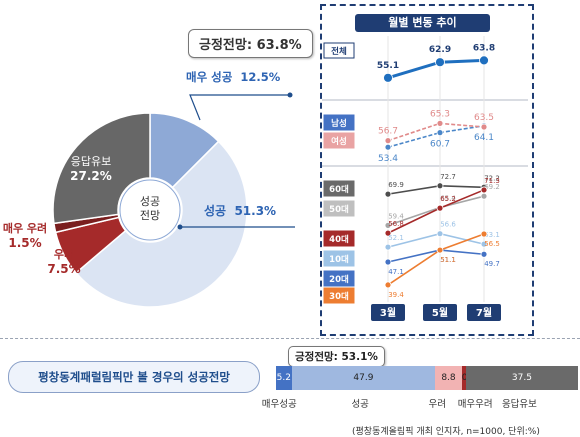  I want to click on value-label-4-2: 69.2, so click(492, 187).